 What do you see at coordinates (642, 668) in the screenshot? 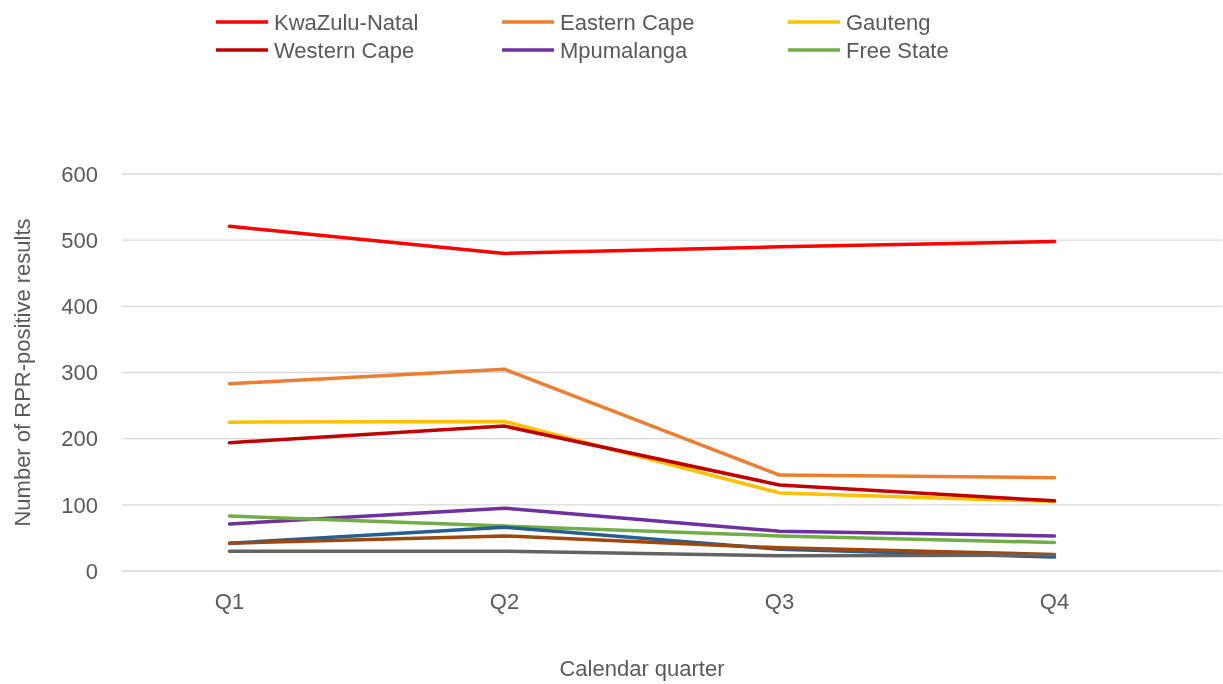
I see `x-axis-title: Calendar quarter` at bounding box center [642, 668].